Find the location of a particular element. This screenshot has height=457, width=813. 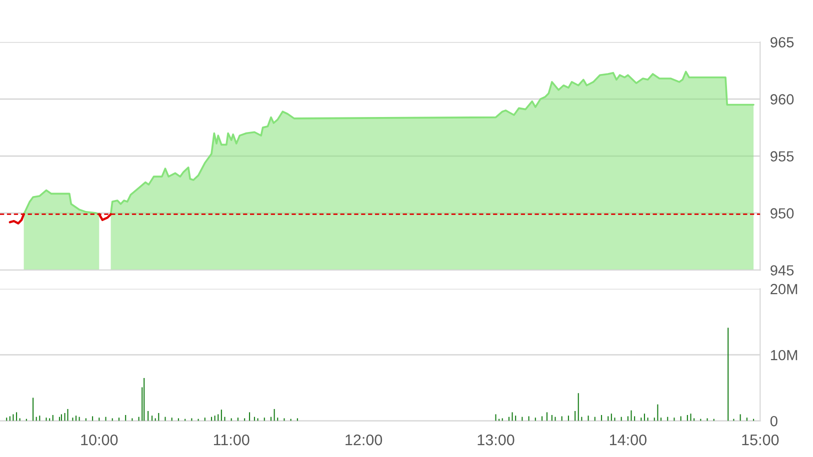

x-tick-label: 15:00 is located at coordinates (760, 440).